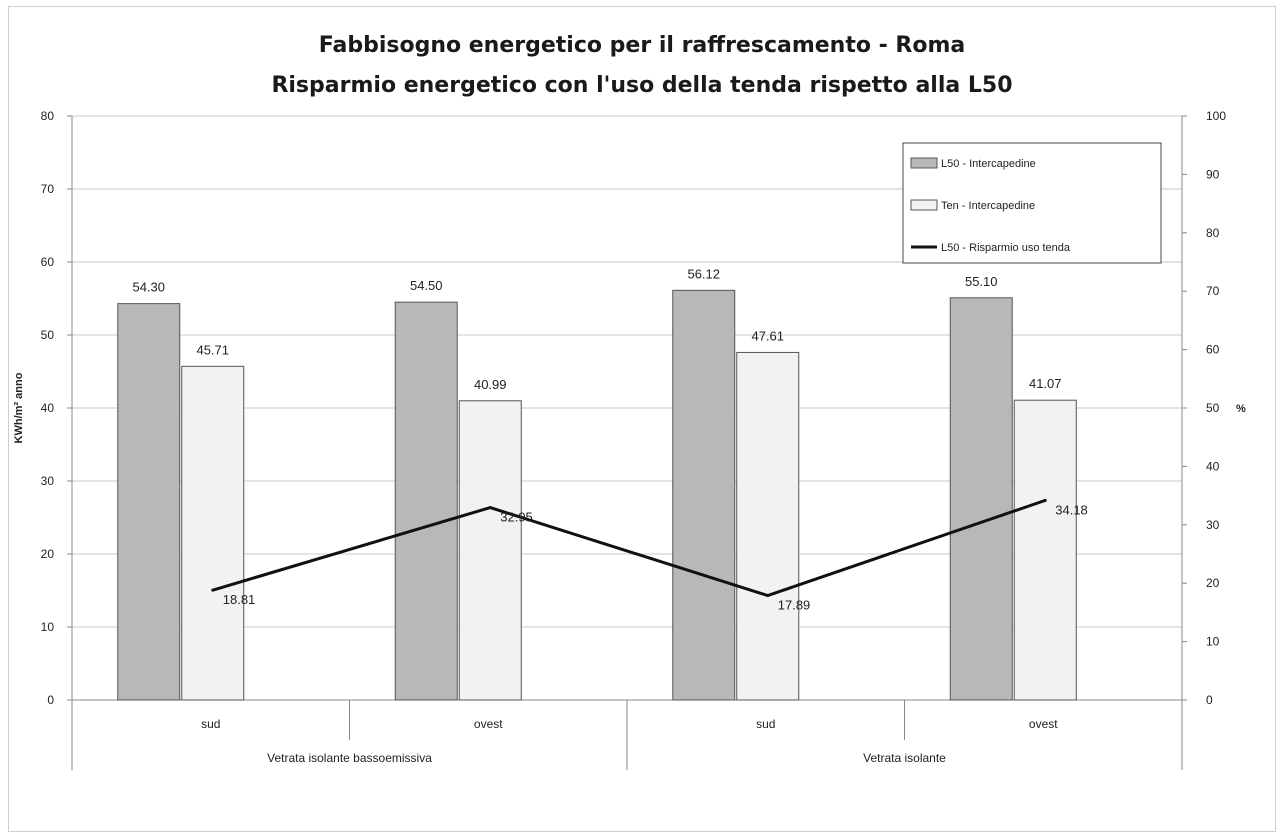 The width and height of the screenshot is (1285, 840). What do you see at coordinates (426, 285) in the screenshot?
I see `data-label: 54.50` at bounding box center [426, 285].